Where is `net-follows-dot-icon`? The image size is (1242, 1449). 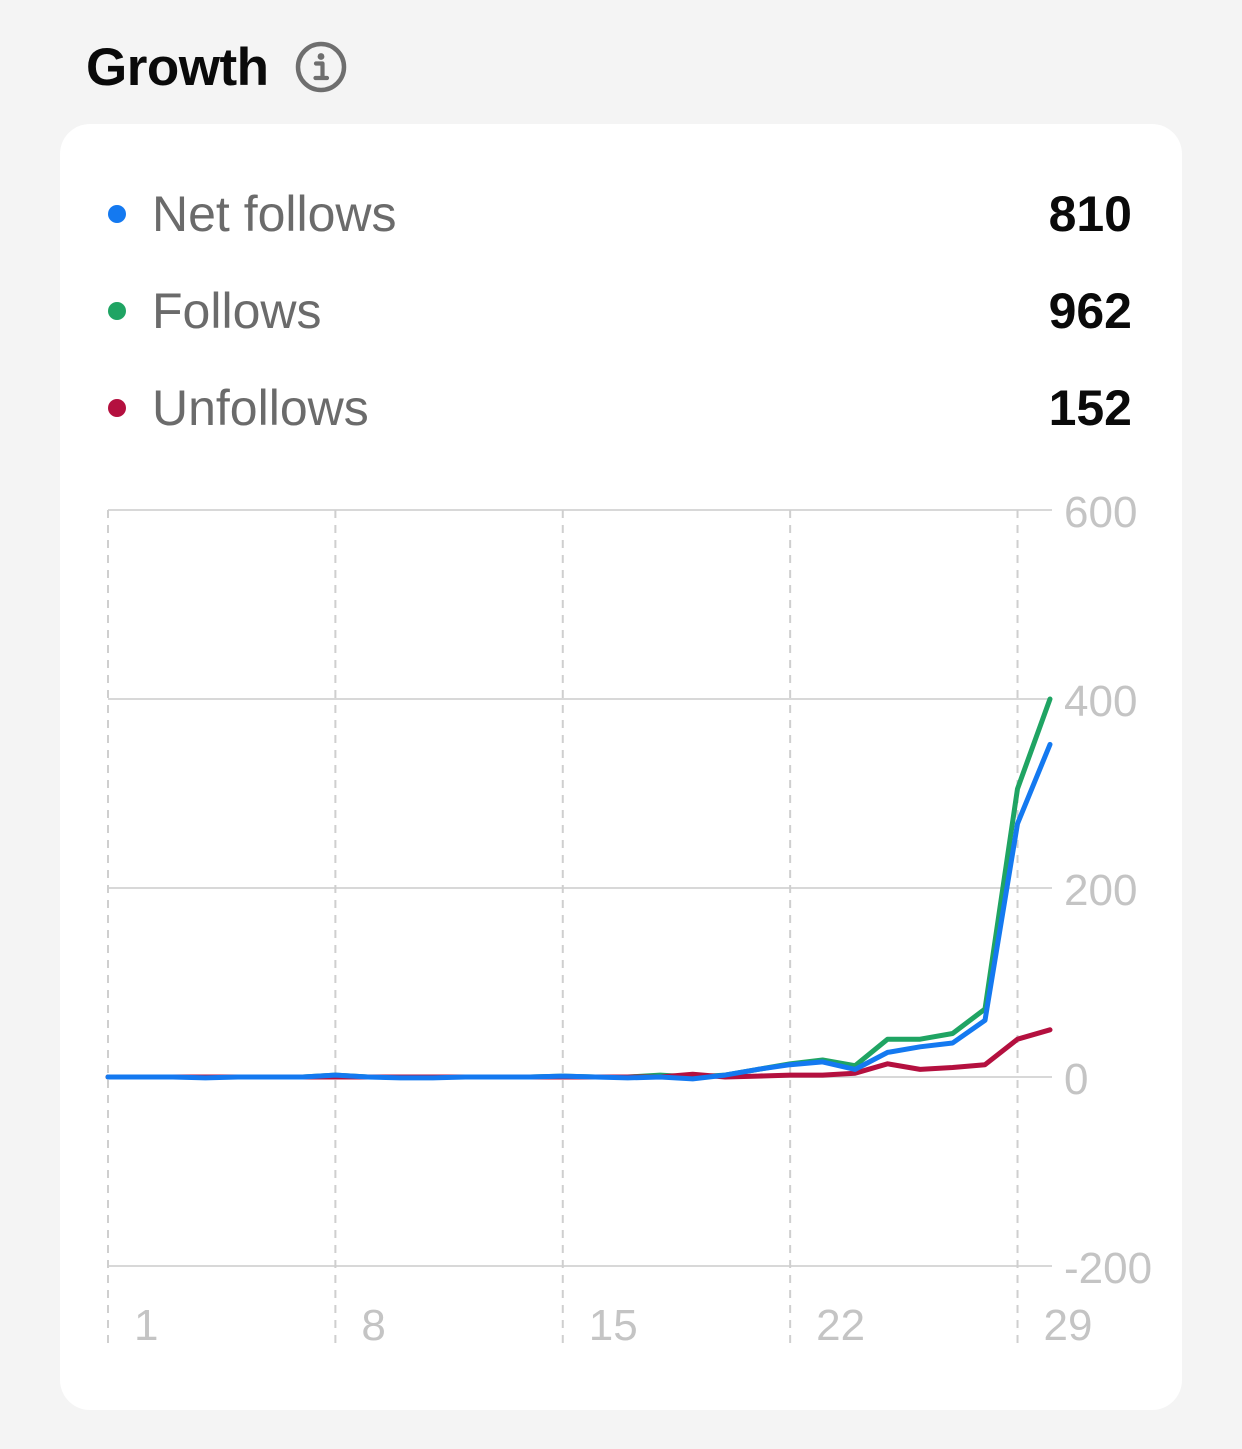 net-follows-dot-icon is located at coordinates (117, 214).